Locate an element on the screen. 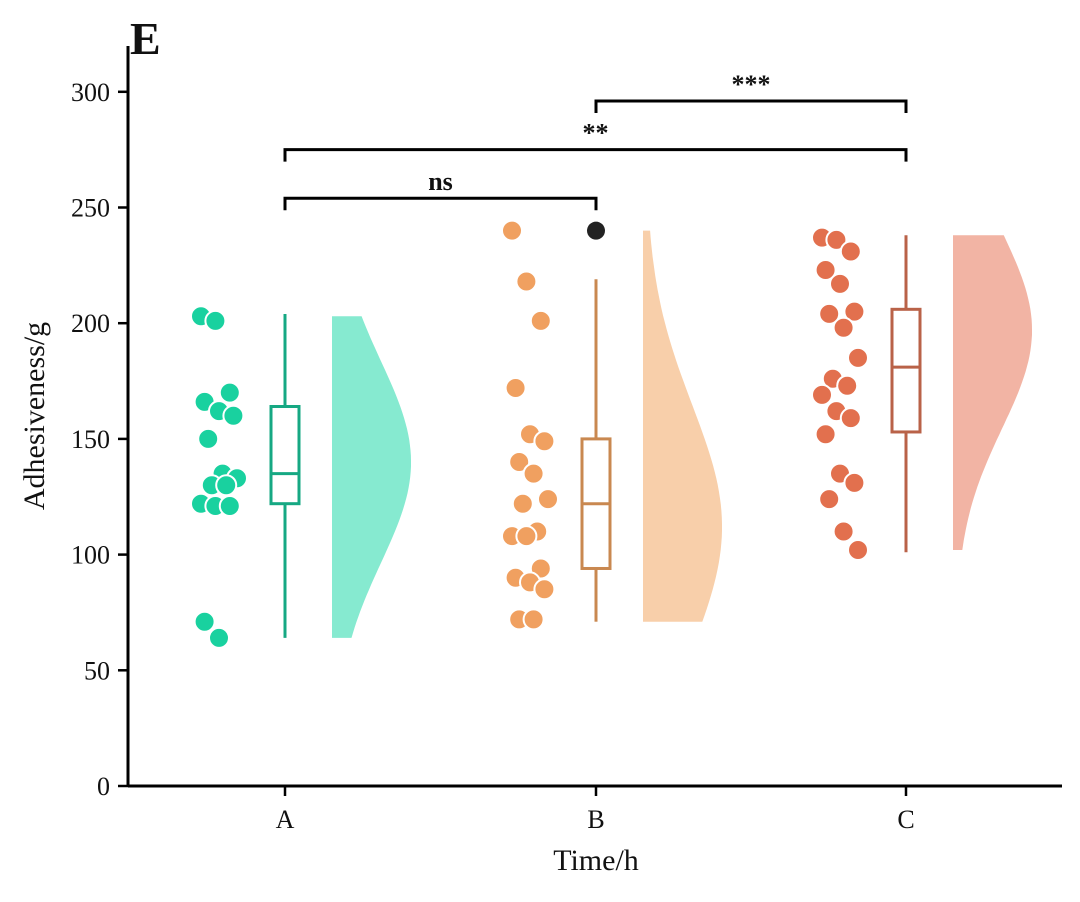  y-tick-label: 250 is located at coordinates (90, 208).